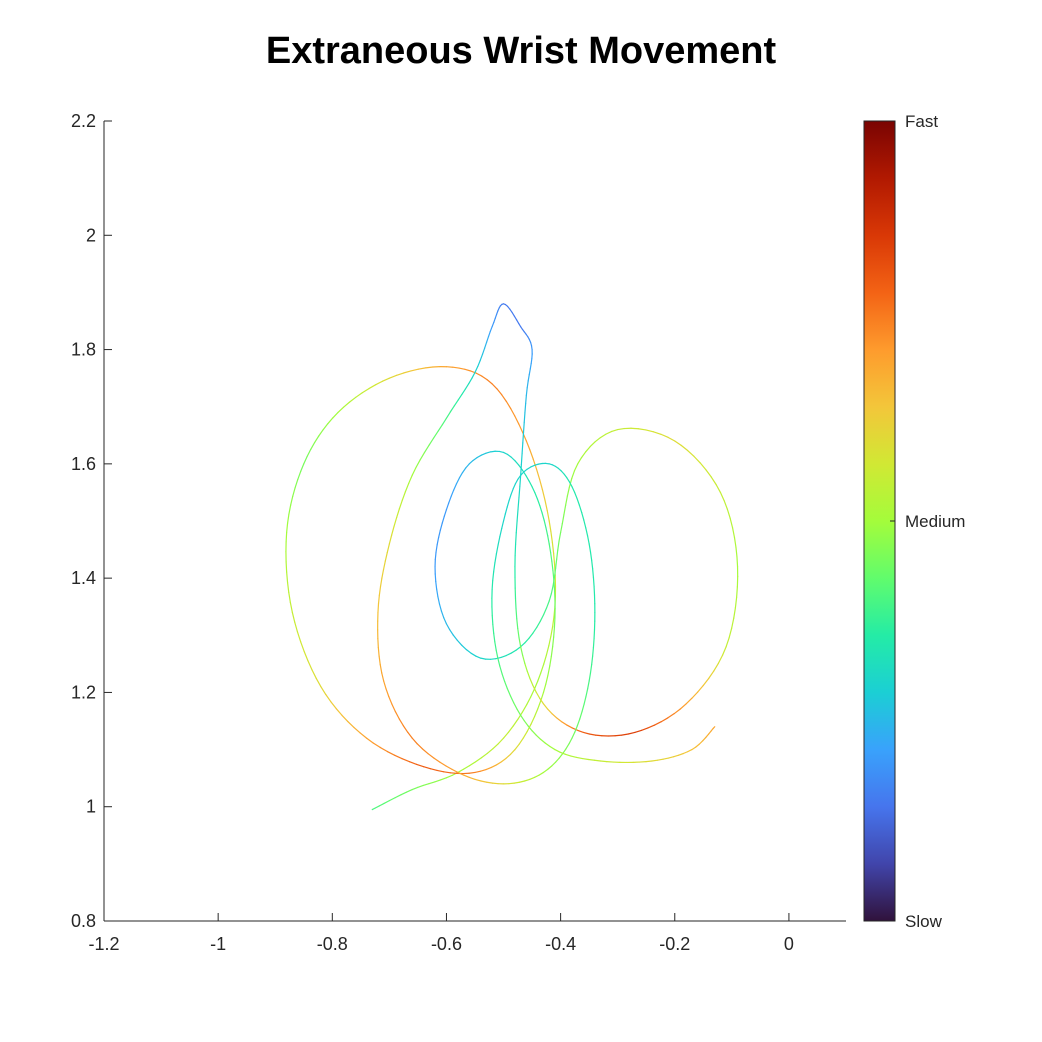 This screenshot has height=1042, width=1042. I want to click on colorbar-gradient, so click(879, 521).